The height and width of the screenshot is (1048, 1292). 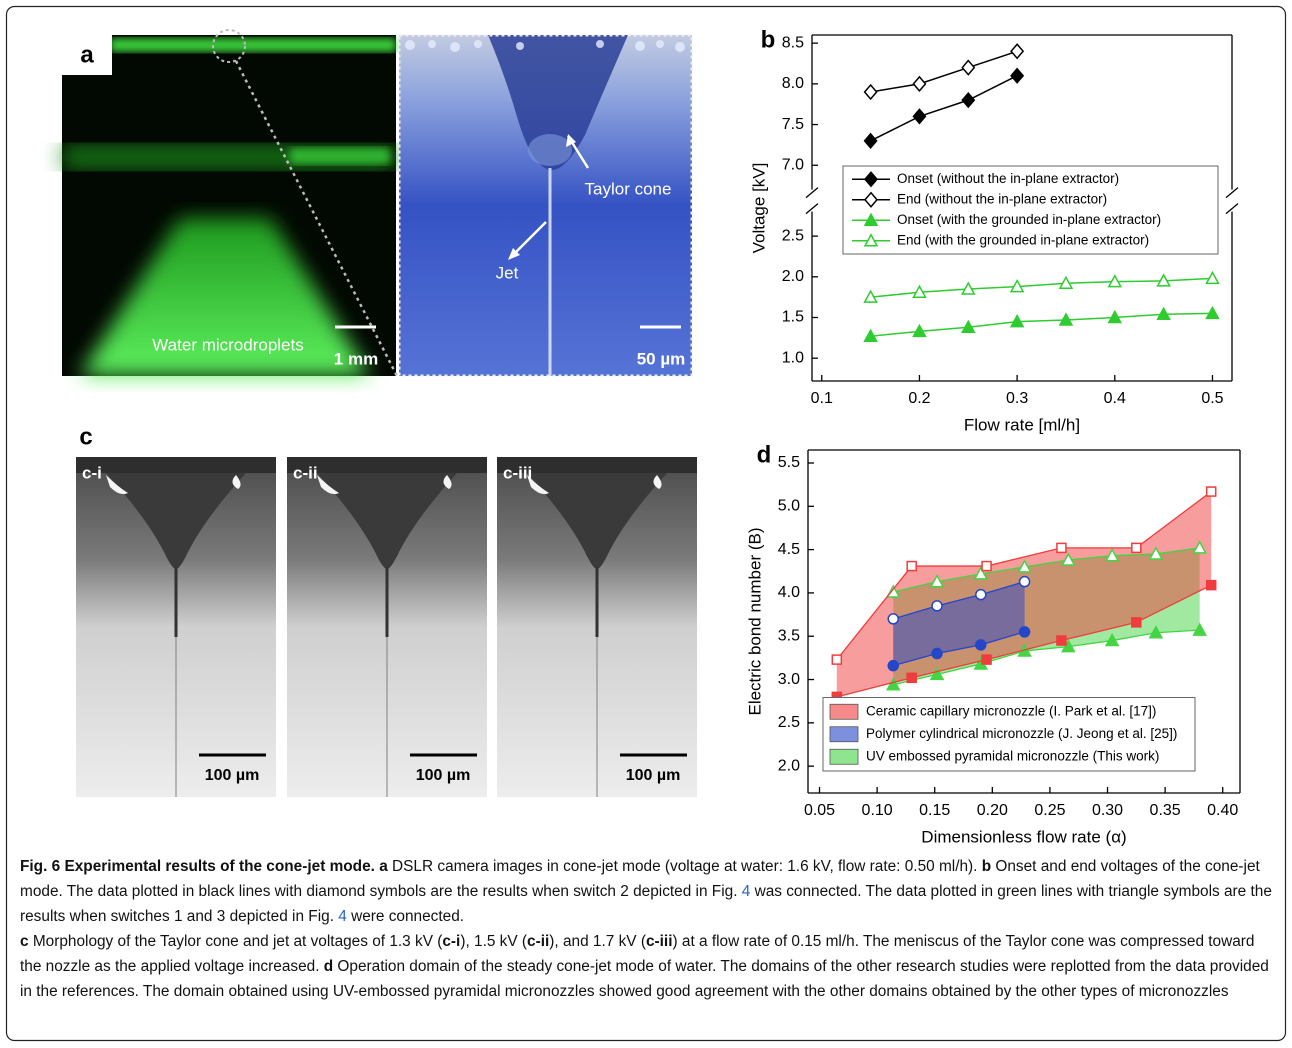 I want to click on x-tick-label: 0.05, so click(x=819, y=810).